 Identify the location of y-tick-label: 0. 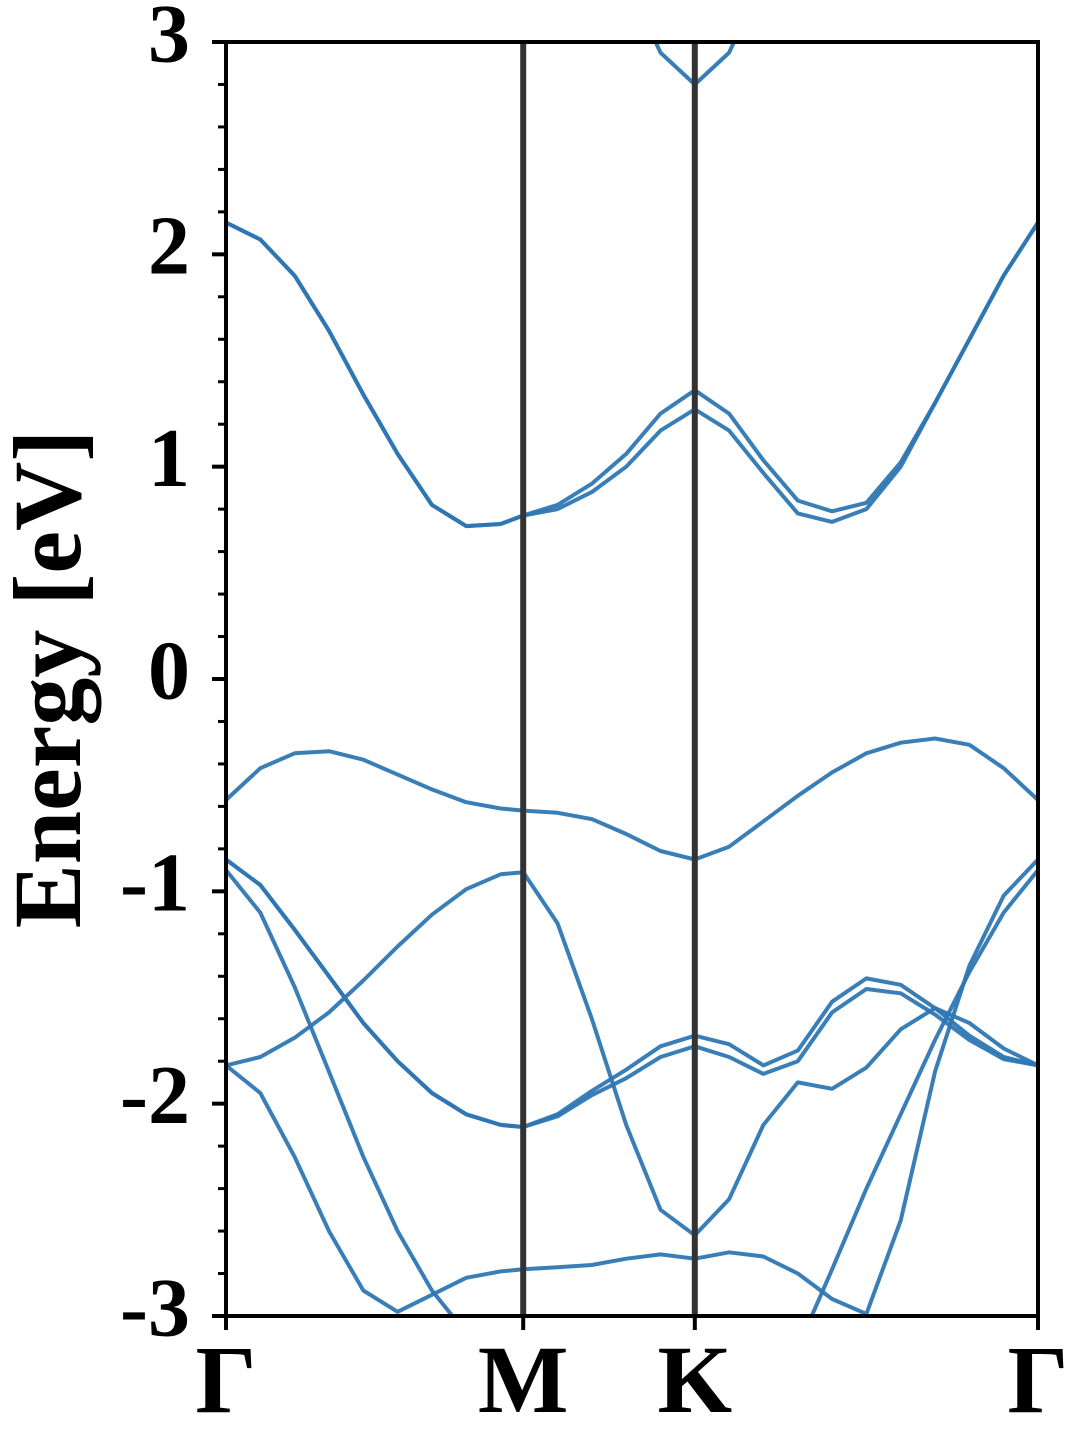
(169, 670).